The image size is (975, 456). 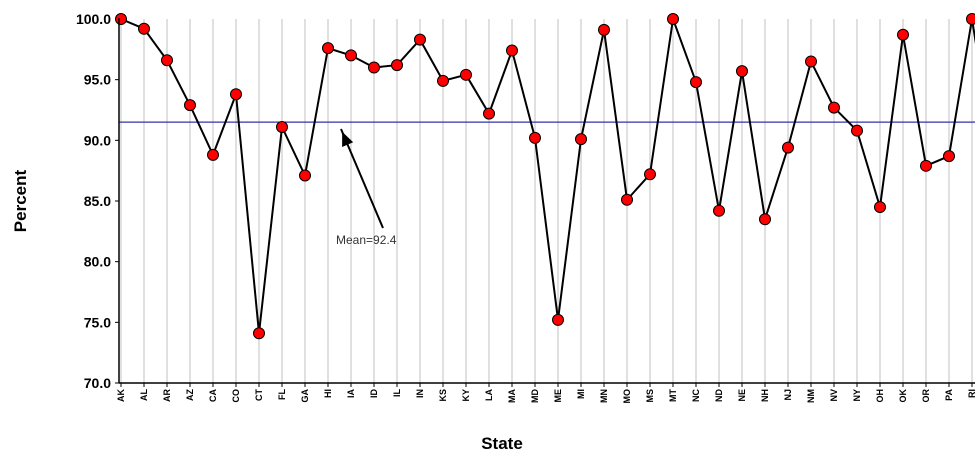 I want to click on y-tick-label: 100.0, so click(x=93, y=19).